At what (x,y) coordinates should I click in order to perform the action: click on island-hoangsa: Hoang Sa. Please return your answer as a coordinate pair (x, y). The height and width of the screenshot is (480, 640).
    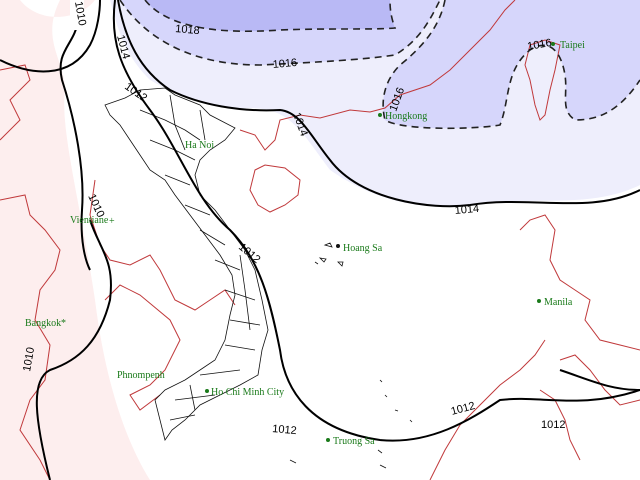
    Looking at the image, I should click on (363, 248).